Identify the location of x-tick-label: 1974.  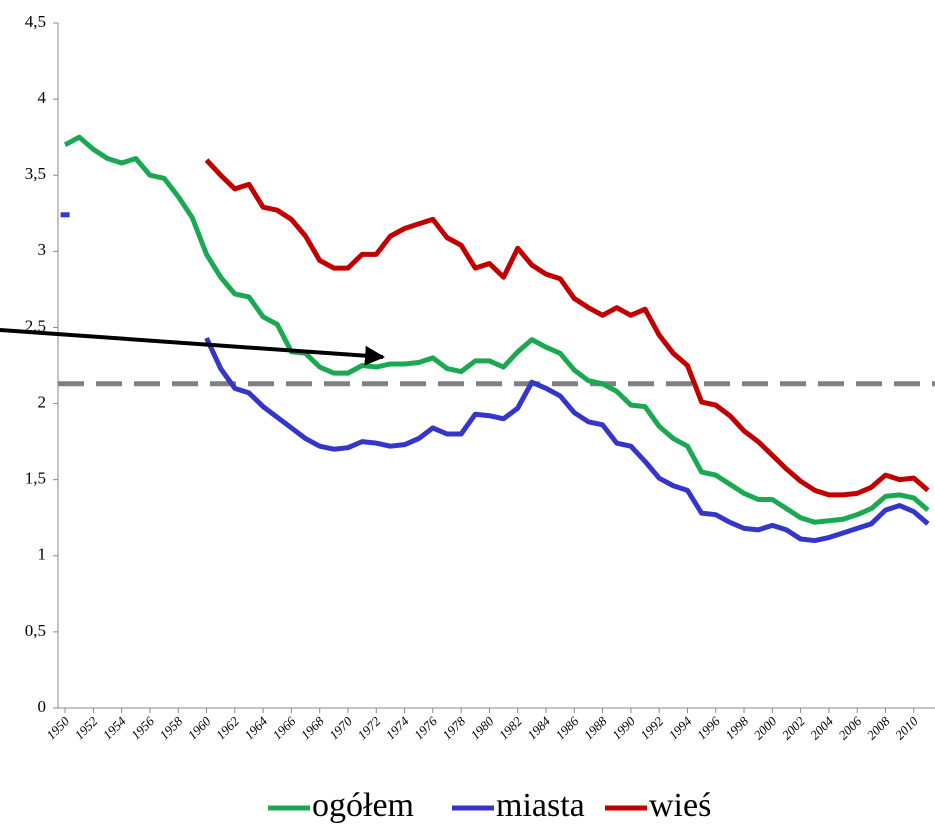
(397, 727).